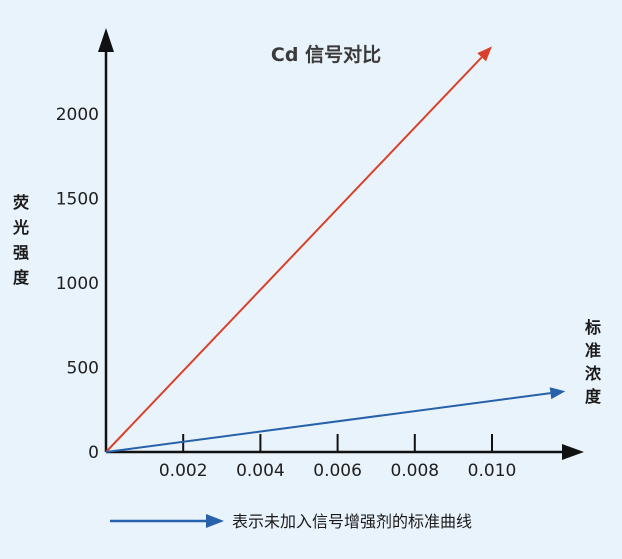  What do you see at coordinates (326, 54) in the screenshot?
I see `chart-title: Cd 信号对比` at bounding box center [326, 54].